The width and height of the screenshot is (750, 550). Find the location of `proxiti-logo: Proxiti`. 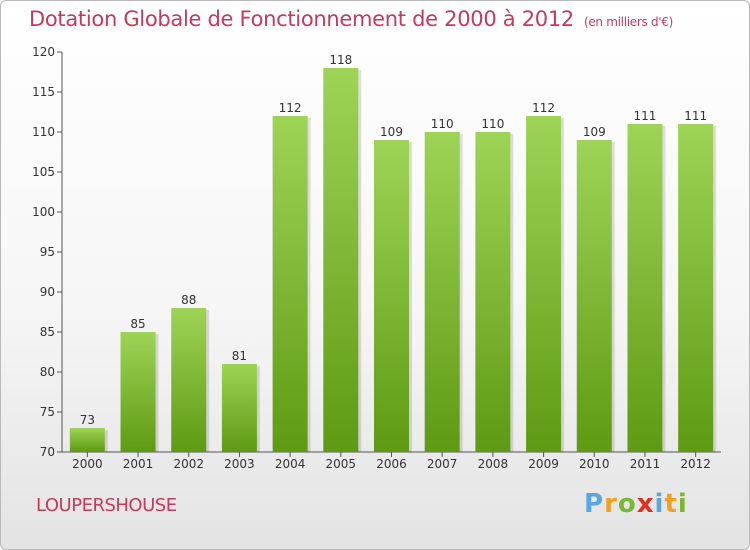

proxiti-logo: Proxiti is located at coordinates (636, 504).